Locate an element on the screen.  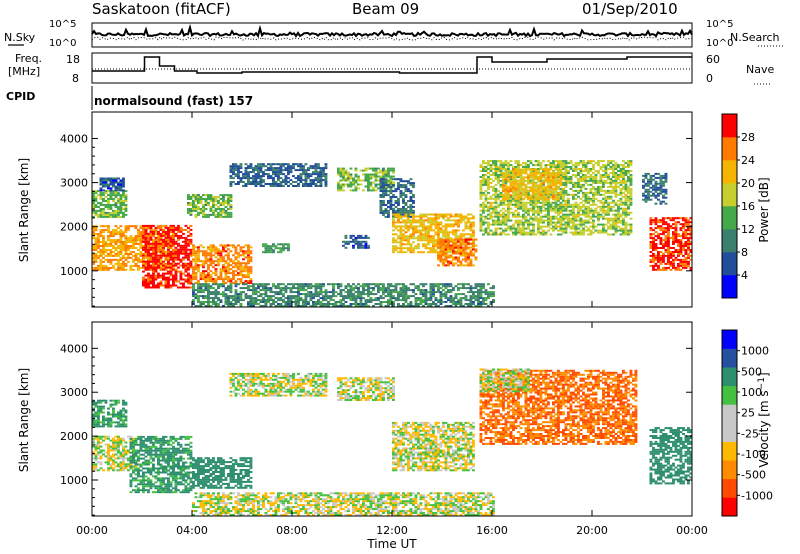
cpid-label: CPID is located at coordinates (20, 96).